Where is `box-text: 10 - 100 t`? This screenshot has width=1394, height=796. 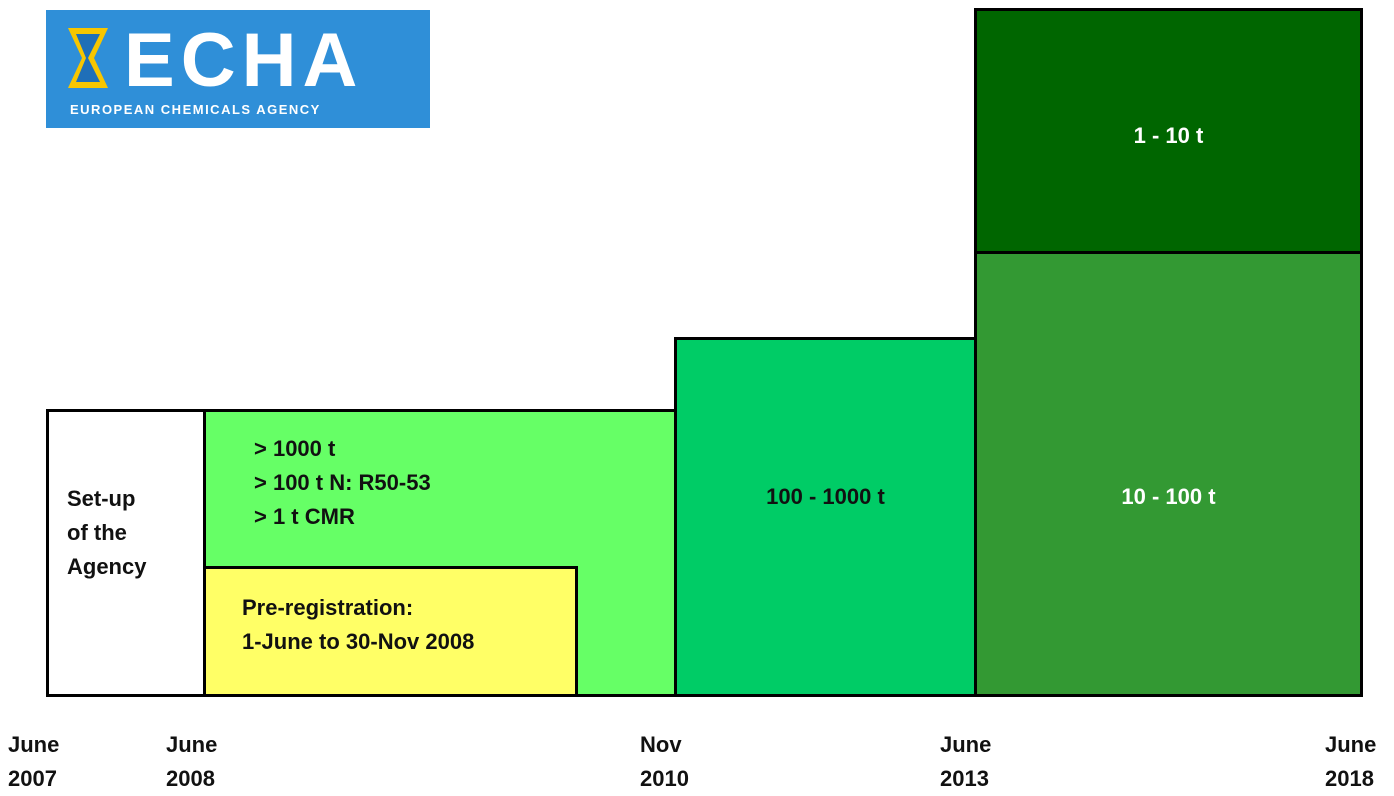
box-text: 10 - 100 t is located at coordinates (1168, 496).